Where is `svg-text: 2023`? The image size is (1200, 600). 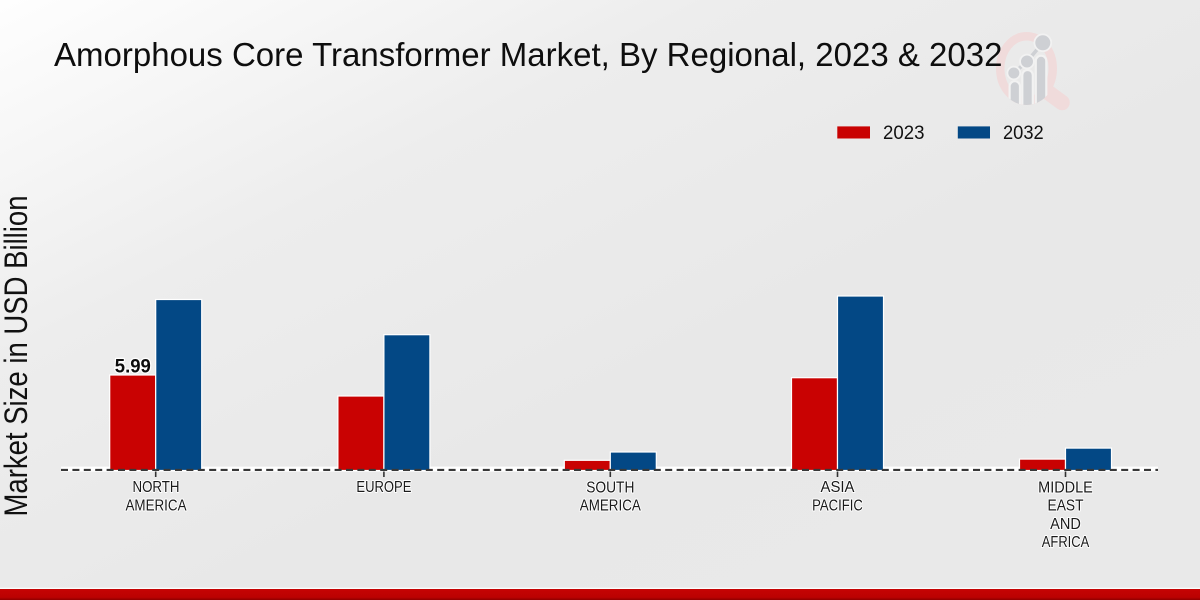
svg-text: 2023 is located at coordinates (904, 133).